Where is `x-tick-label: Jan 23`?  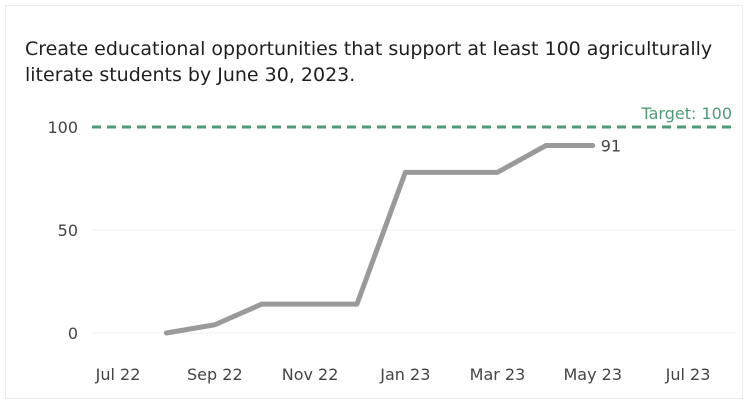 x-tick-label: Jan 23 is located at coordinates (404, 374).